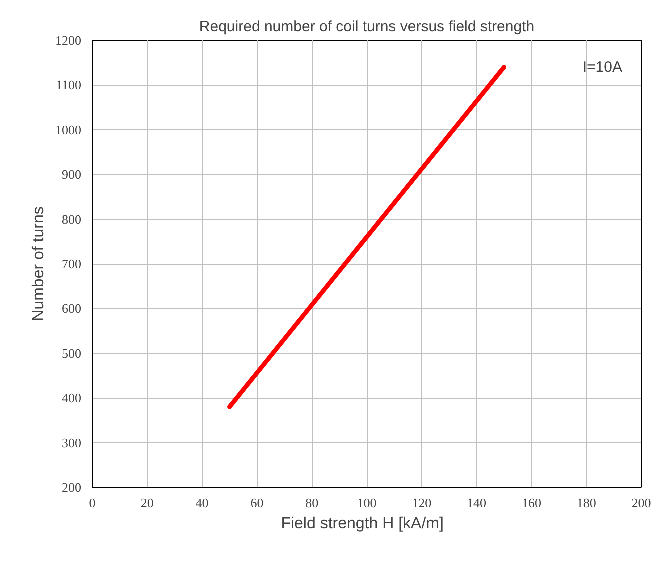 The image size is (661, 565). What do you see at coordinates (477, 503) in the screenshot?
I see `x-tick-label: 140` at bounding box center [477, 503].